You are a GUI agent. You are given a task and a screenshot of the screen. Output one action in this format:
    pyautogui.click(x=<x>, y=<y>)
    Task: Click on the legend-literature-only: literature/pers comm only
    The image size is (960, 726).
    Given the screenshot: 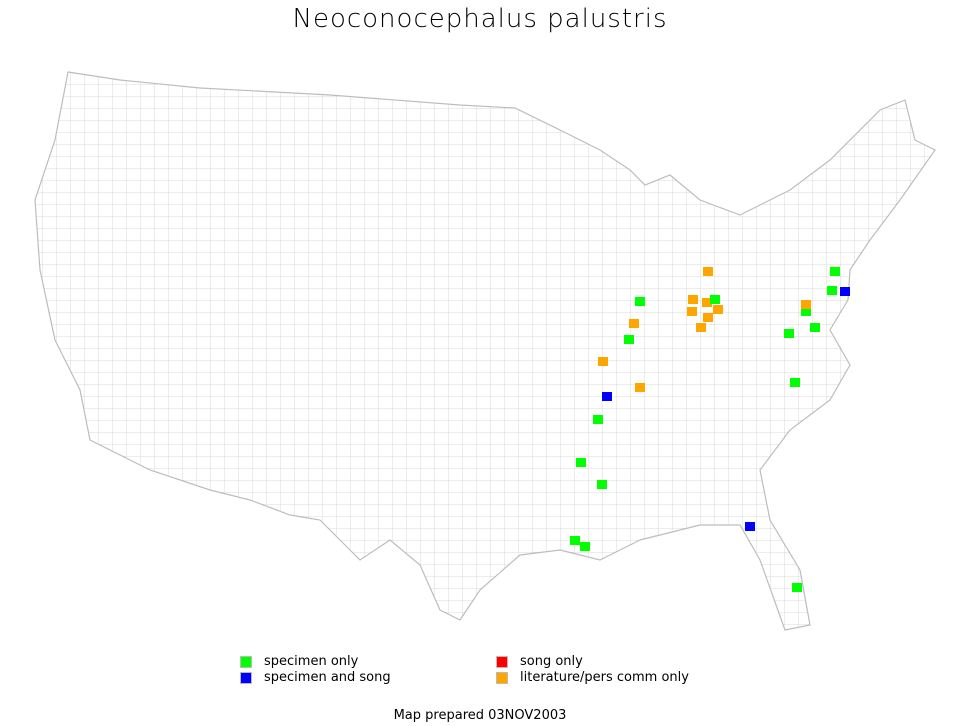 What is the action you would take?
    pyautogui.click(x=592, y=677)
    